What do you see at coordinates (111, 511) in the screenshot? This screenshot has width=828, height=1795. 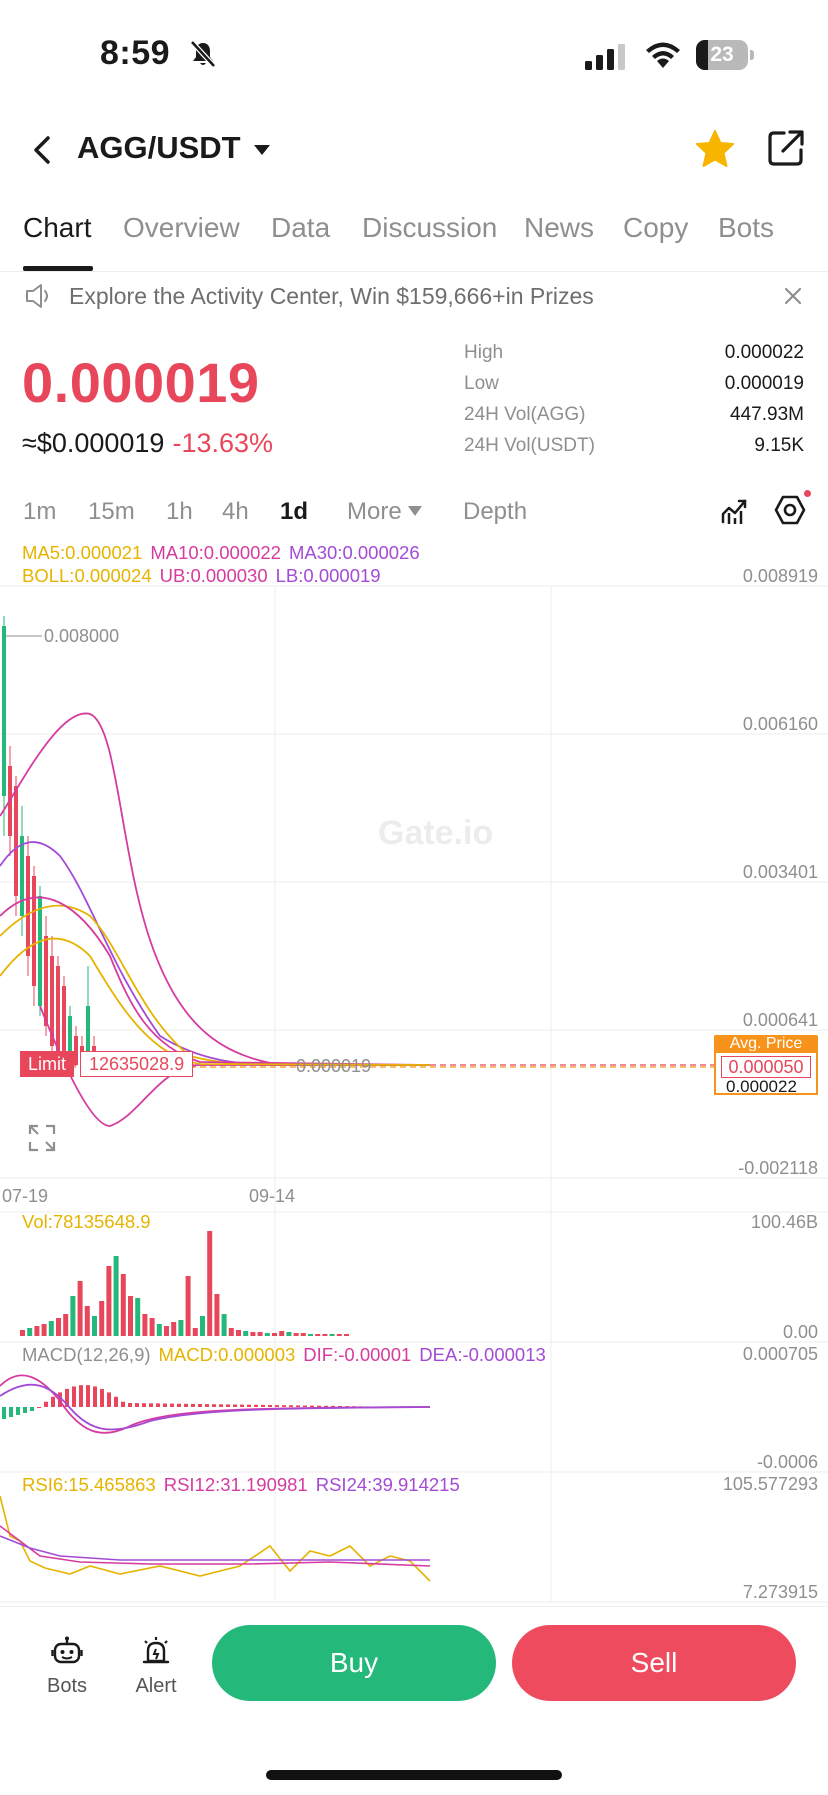 I see `interval-15m: 15m` at bounding box center [111, 511].